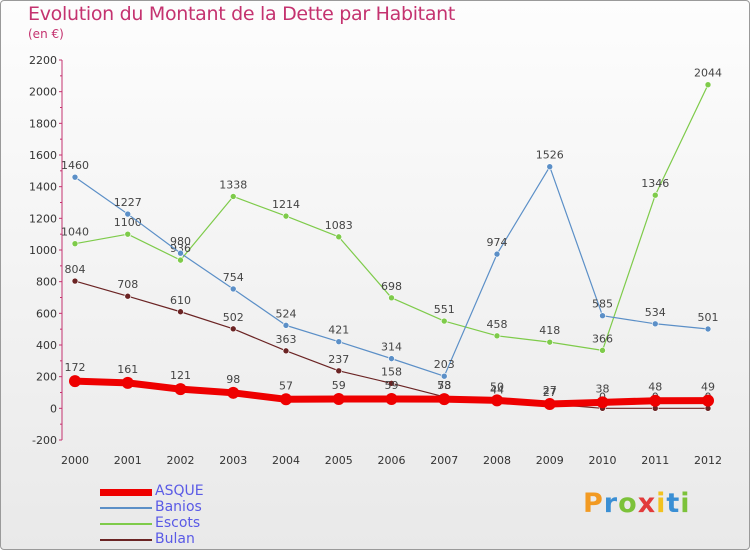  I want to click on data-label-banios: 1526, so click(550, 155).